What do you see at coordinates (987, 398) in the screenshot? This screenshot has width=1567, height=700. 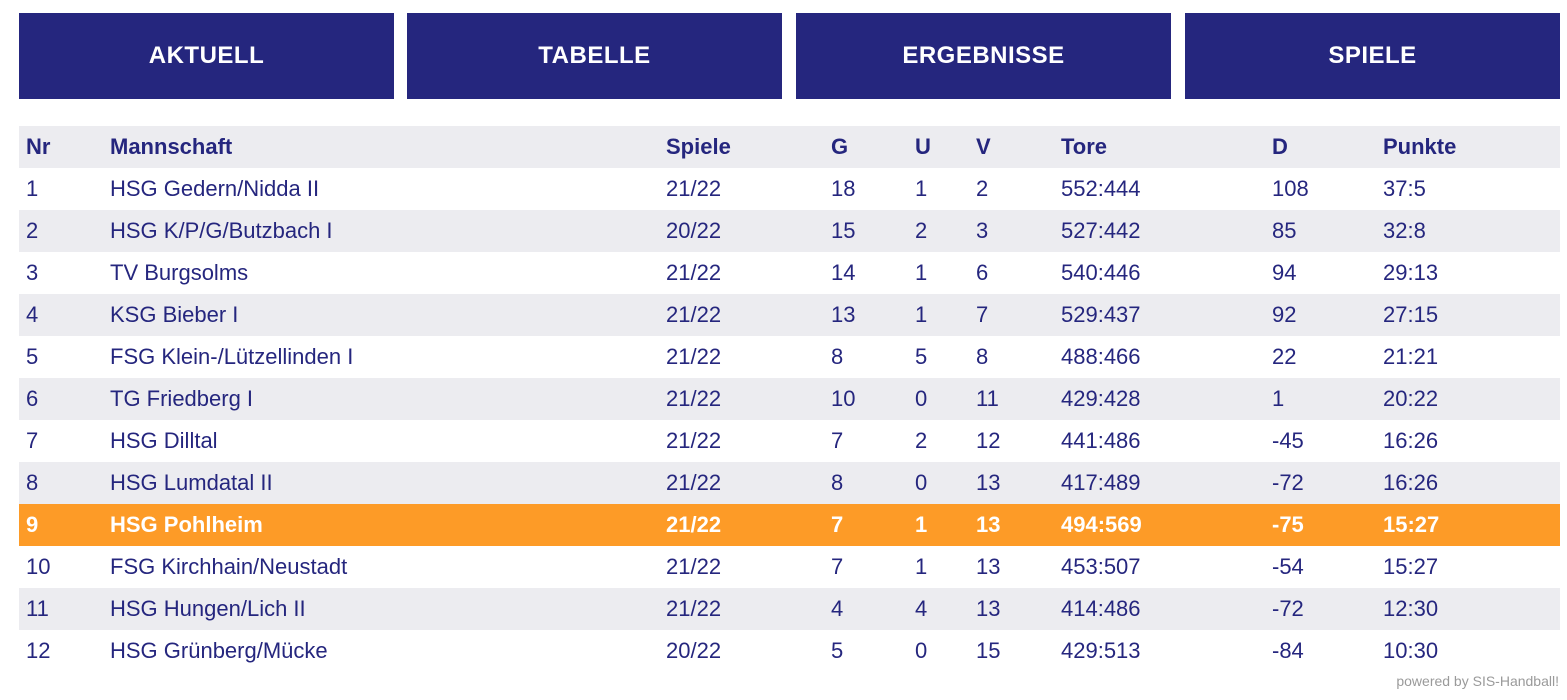 I see `cell-v: 11` at bounding box center [987, 398].